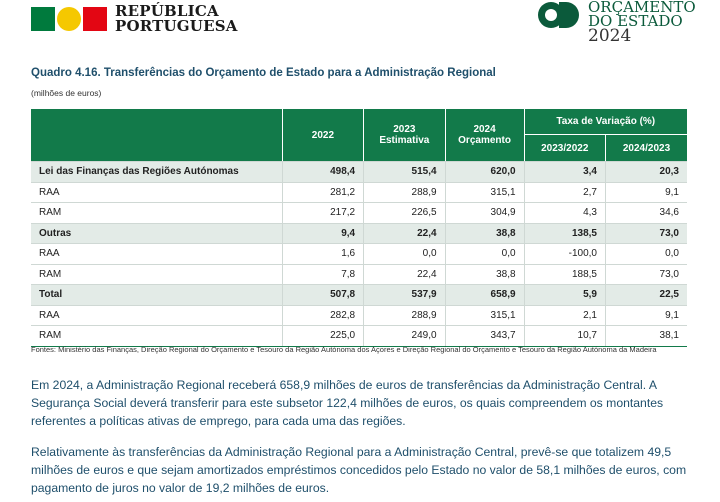 This screenshot has height=502, width=720. I want to click on header-blank, so click(157, 135).